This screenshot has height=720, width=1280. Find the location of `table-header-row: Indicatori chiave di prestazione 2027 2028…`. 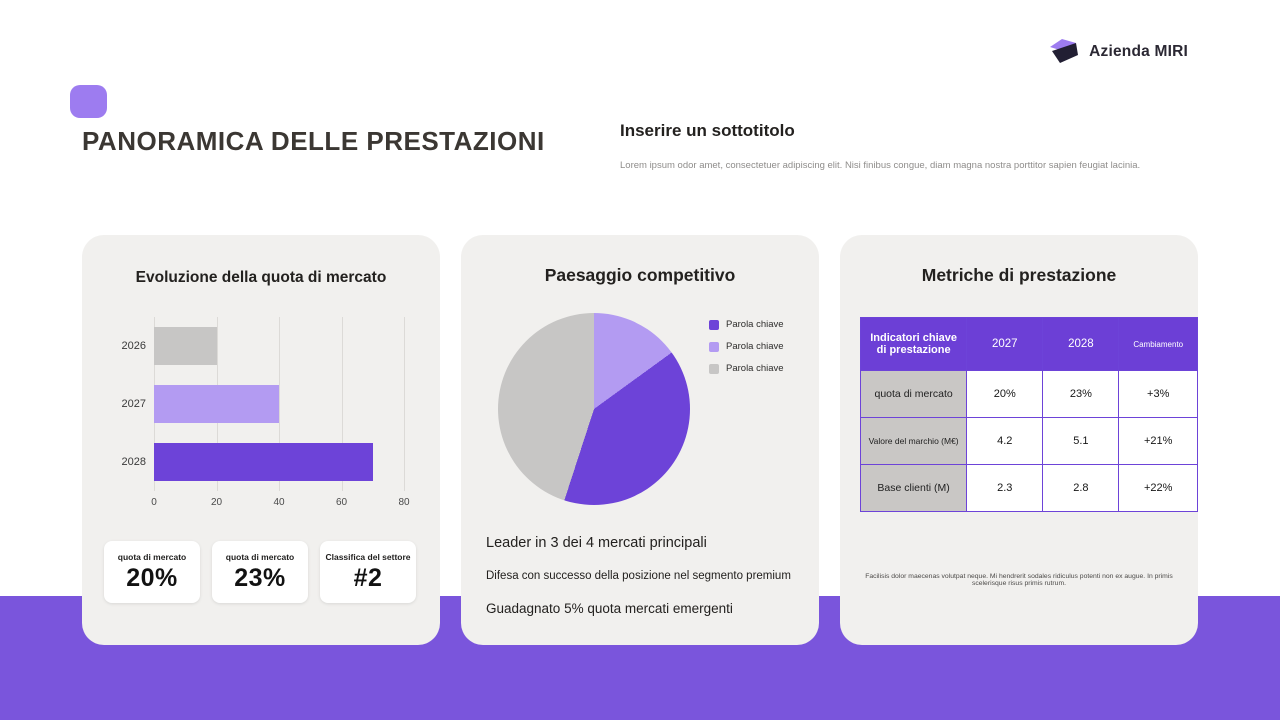

table-header-row: Indicatori chiave di prestazione 2027 2028… is located at coordinates (1028, 344).